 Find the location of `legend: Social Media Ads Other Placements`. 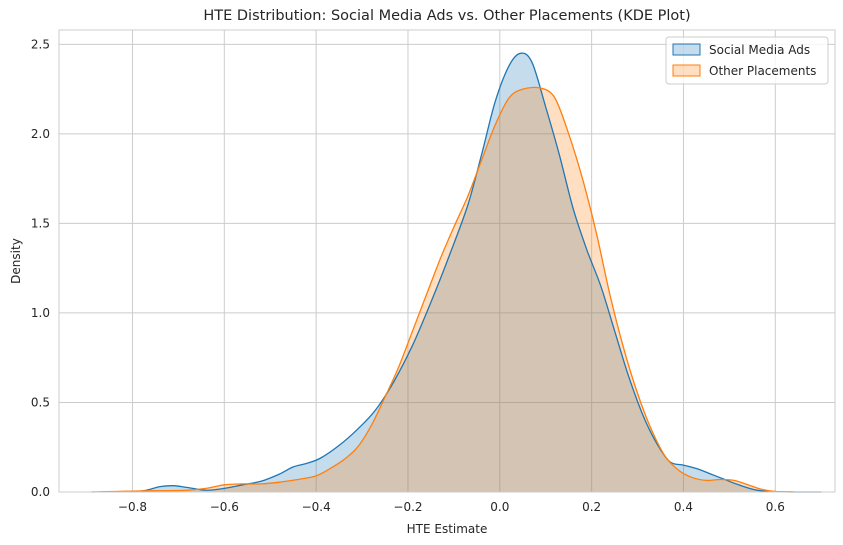

legend: Social Media Ads Other Placements is located at coordinates (747, 60).